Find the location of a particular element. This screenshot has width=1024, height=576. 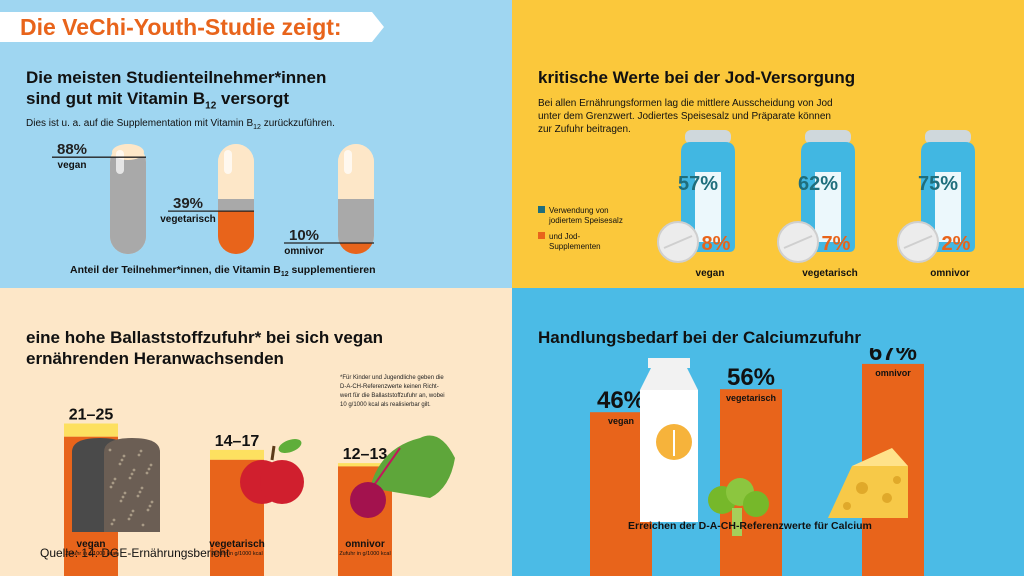

percent-label: 10% is located at coordinates (304, 235).